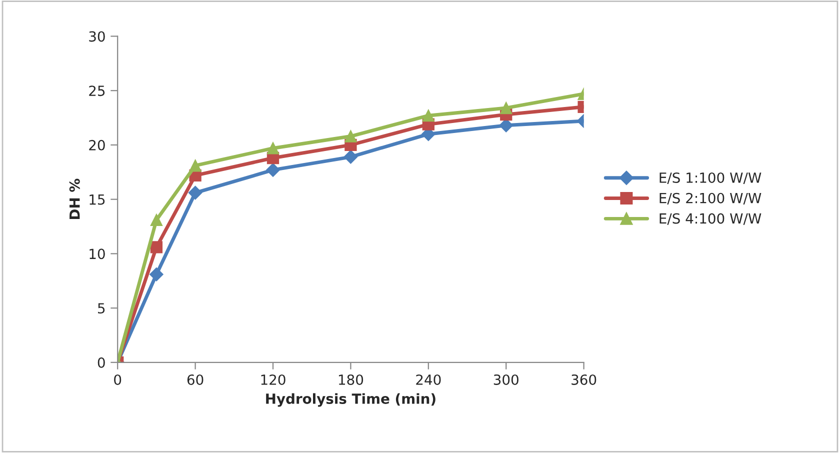 The image size is (840, 453). I want to click on y-tick-label: 10, so click(97, 254).